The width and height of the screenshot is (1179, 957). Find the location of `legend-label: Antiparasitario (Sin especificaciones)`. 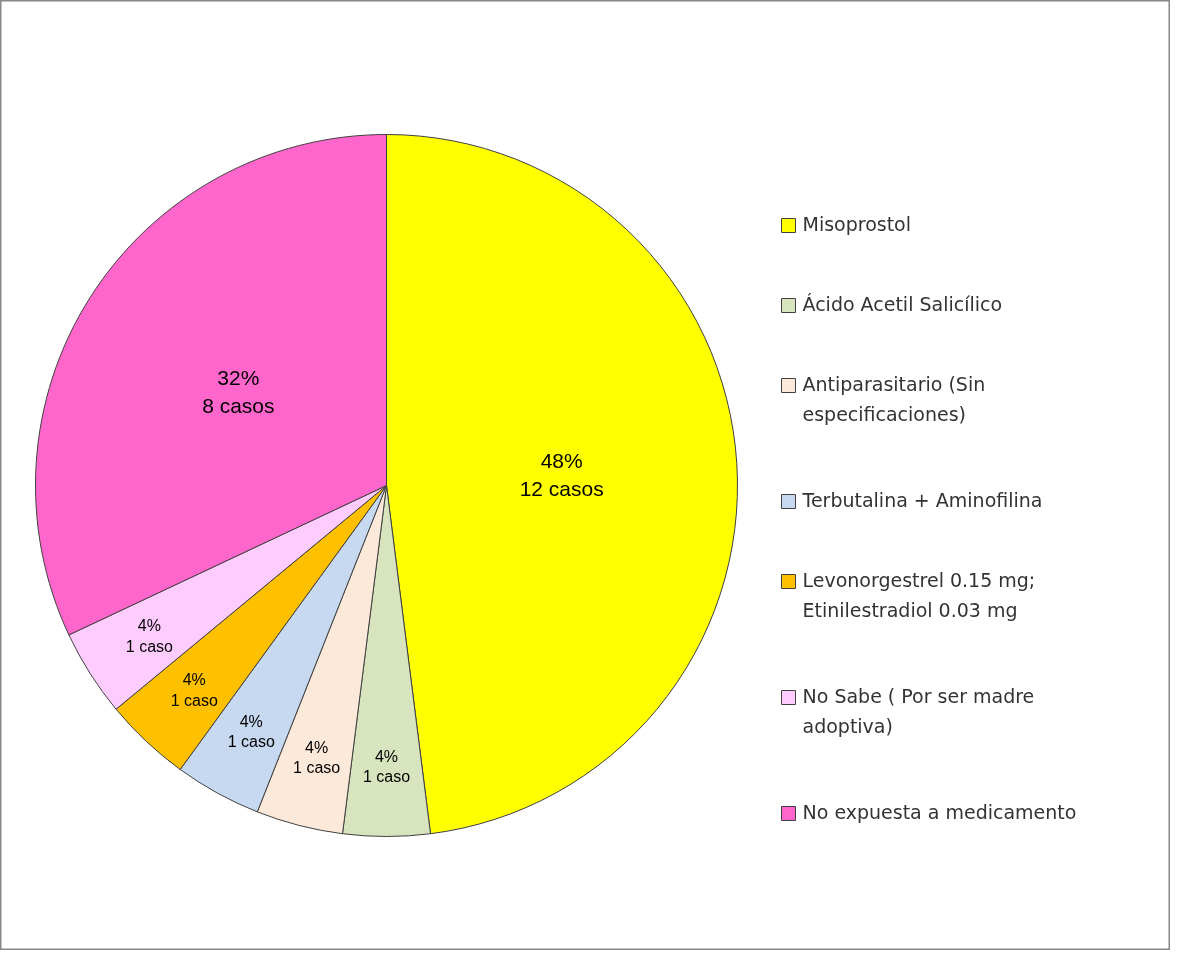

legend-label: Antiparasitario (Sin especificaciones) is located at coordinates (894, 399).